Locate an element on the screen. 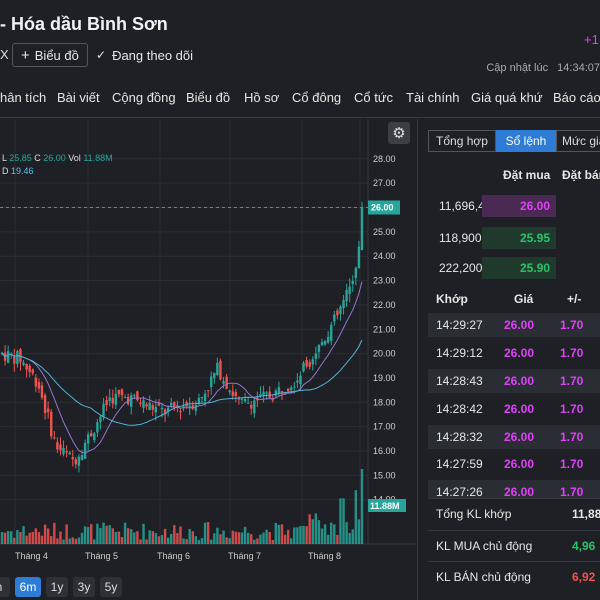 The image size is (600, 600). nav-item-community: Cộng đồng is located at coordinates (144, 97).